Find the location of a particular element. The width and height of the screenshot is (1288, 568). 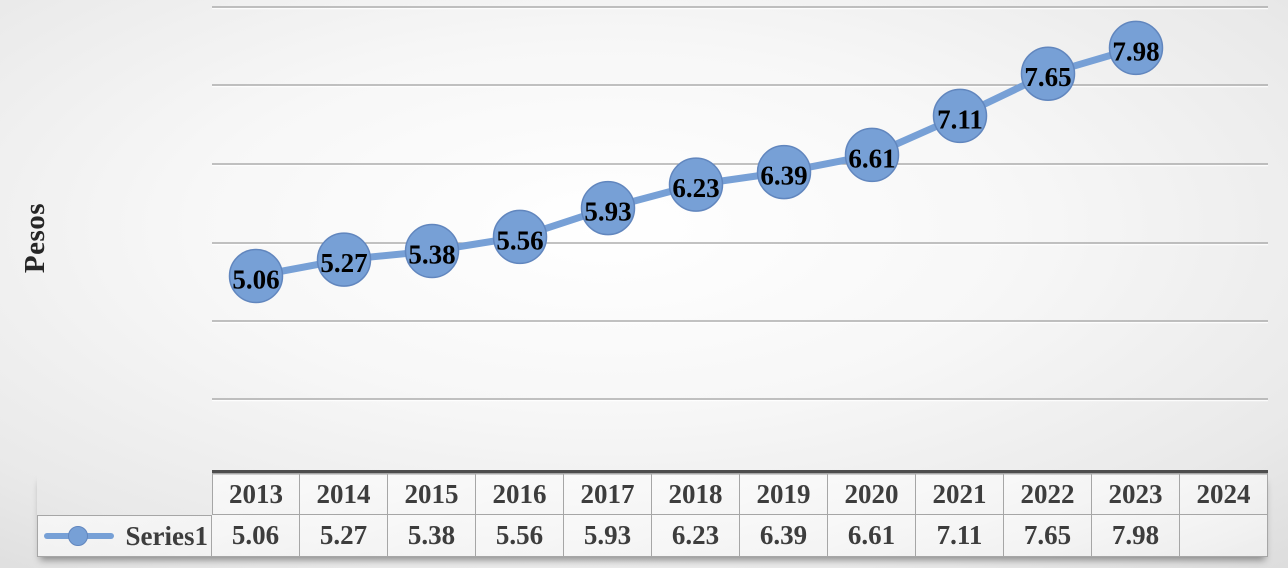

year-header-2022: 2022 is located at coordinates (1048, 494).